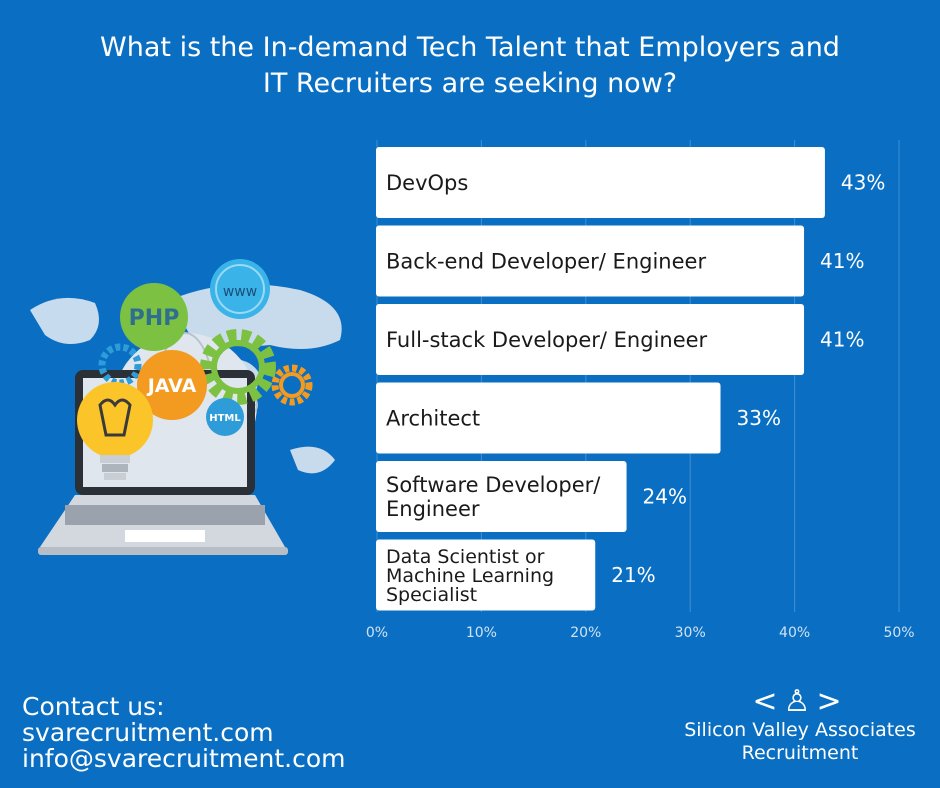  I want to click on lightbulb-icon, so click(115, 431).